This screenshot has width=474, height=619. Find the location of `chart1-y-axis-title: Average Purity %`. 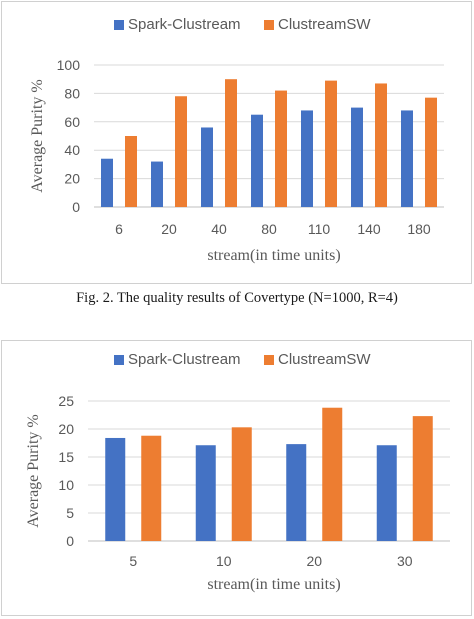

chart1-y-axis-title: Average Purity % is located at coordinates (37, 135).